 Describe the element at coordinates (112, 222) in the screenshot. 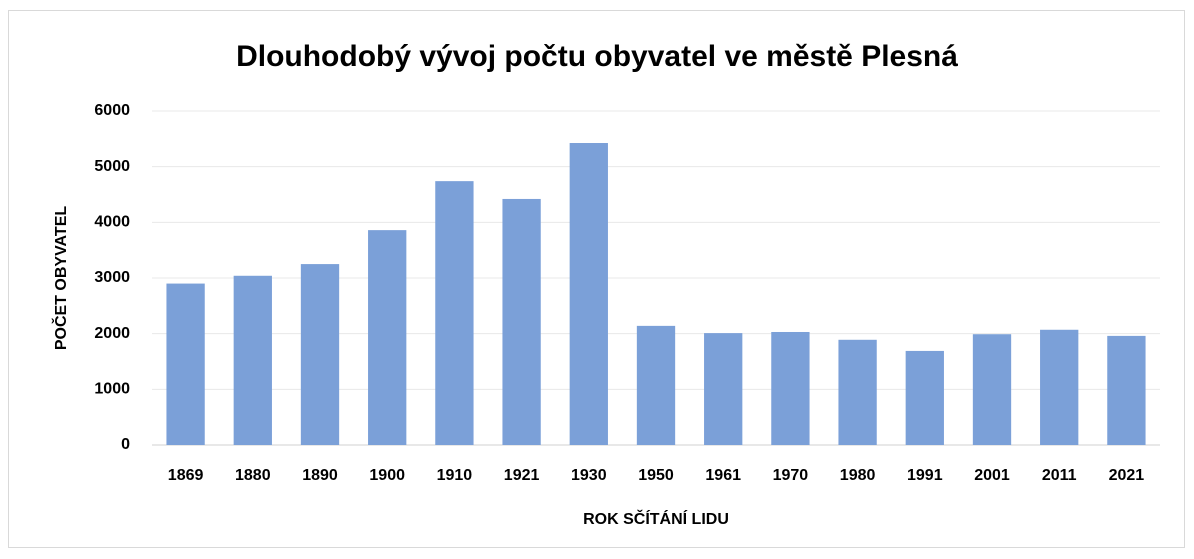

I see `y-tick-label: 4000` at that location.